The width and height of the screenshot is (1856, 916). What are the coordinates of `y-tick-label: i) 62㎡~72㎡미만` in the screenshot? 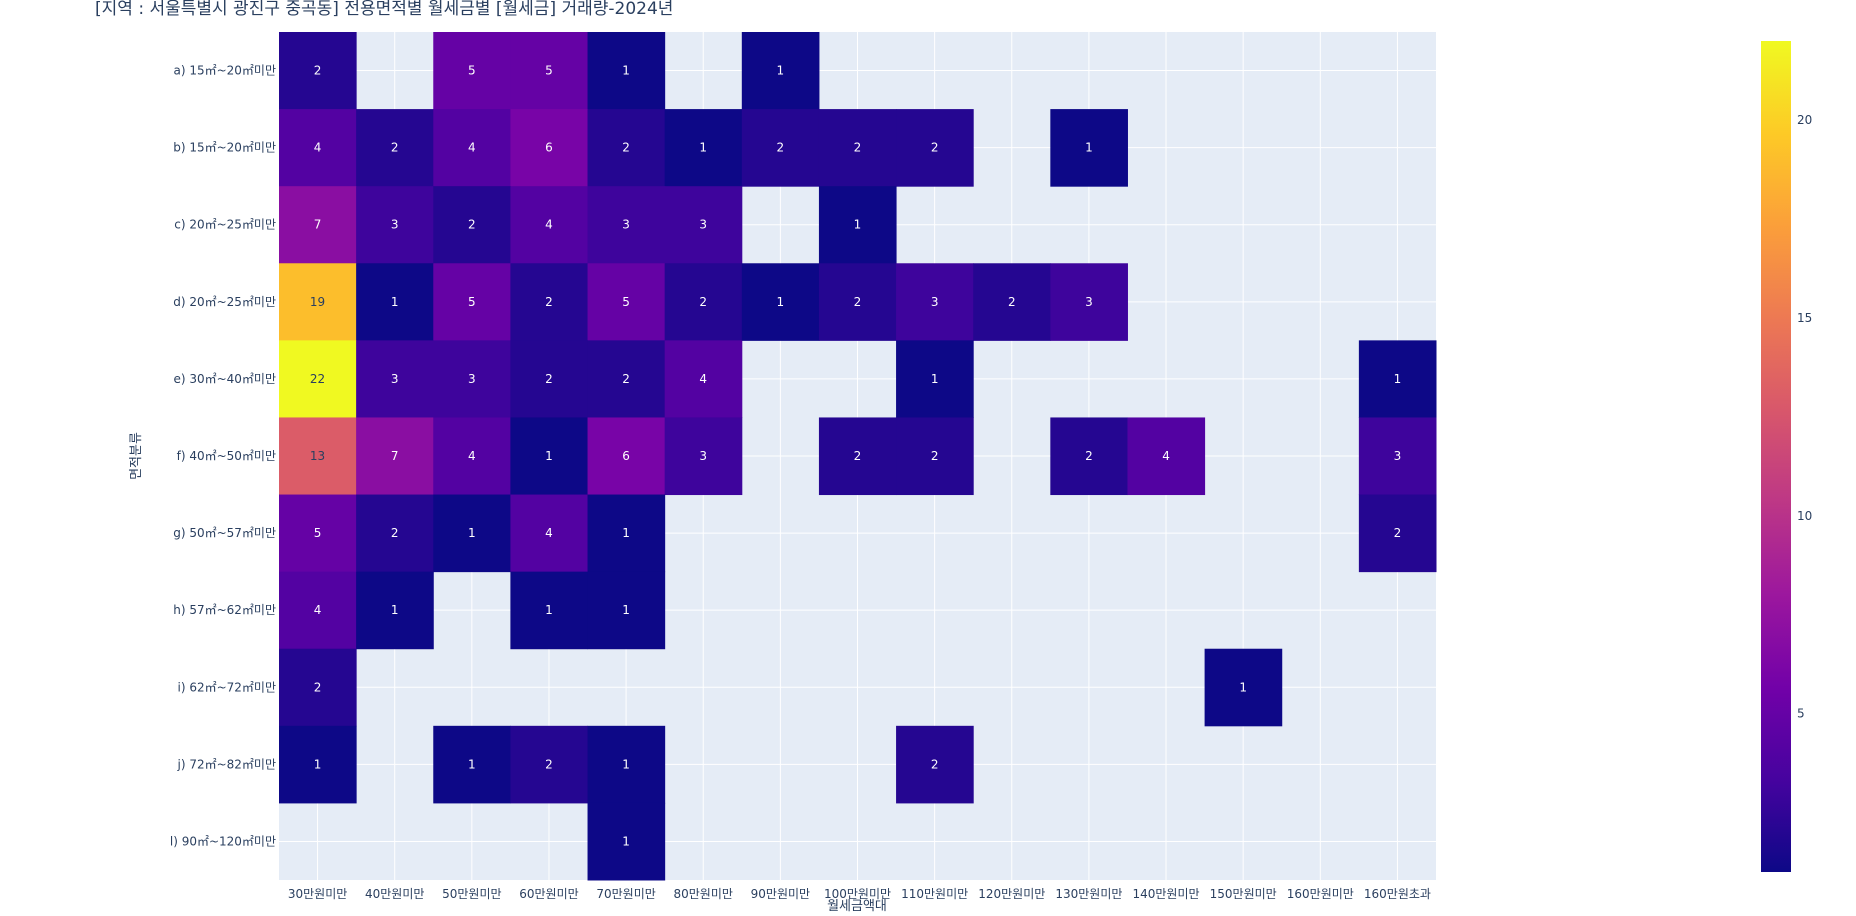 It's located at (226, 687).